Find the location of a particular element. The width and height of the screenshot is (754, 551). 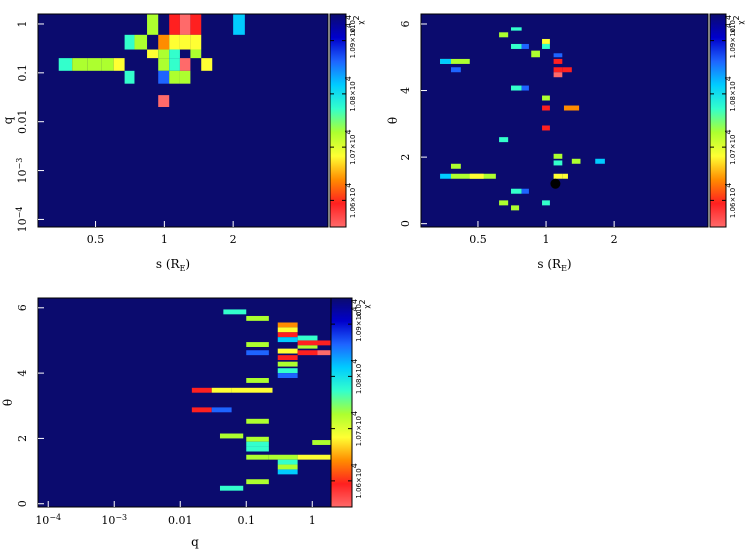

colorbar is located at coordinates (341, 402).